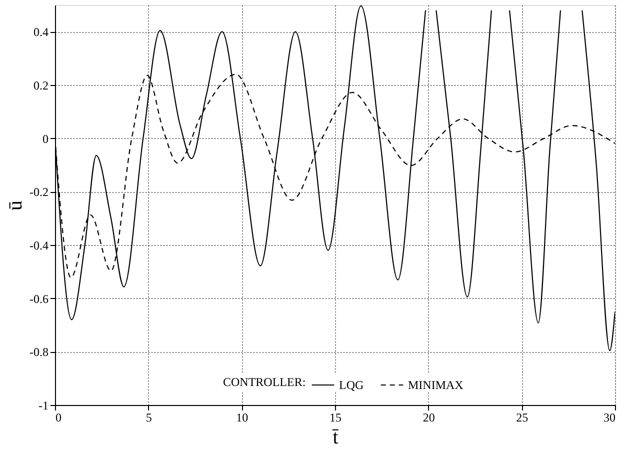  I want to click on x-tick-label: 20, so click(428, 417).